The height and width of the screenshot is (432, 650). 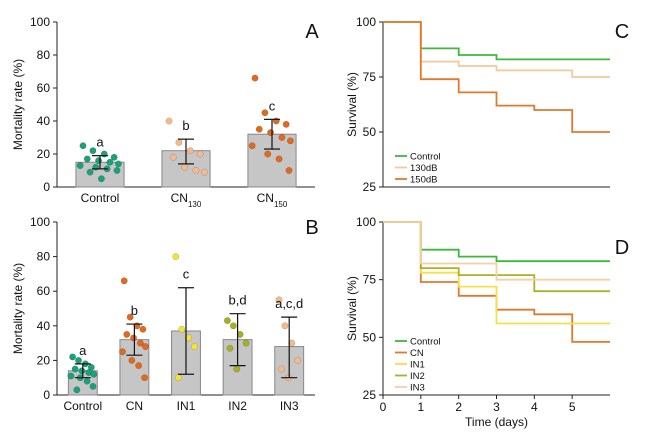 What do you see at coordinates (496, 251) in the screenshot?
I see `series-line-in3` at bounding box center [496, 251].